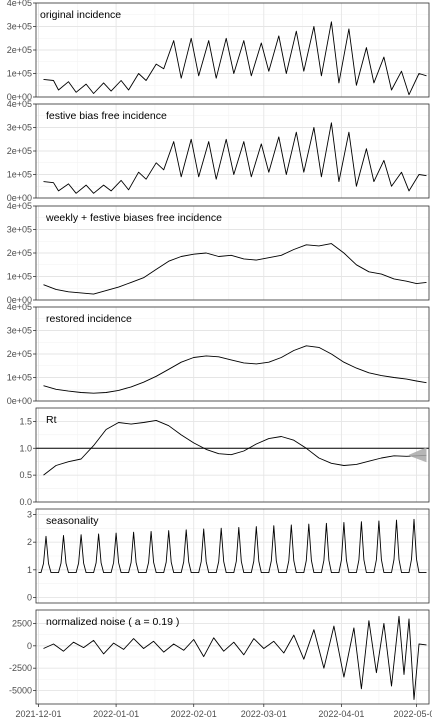  Describe the element at coordinates (25, 475) in the screenshot. I see `y-tick-label: 0.5` at that location.